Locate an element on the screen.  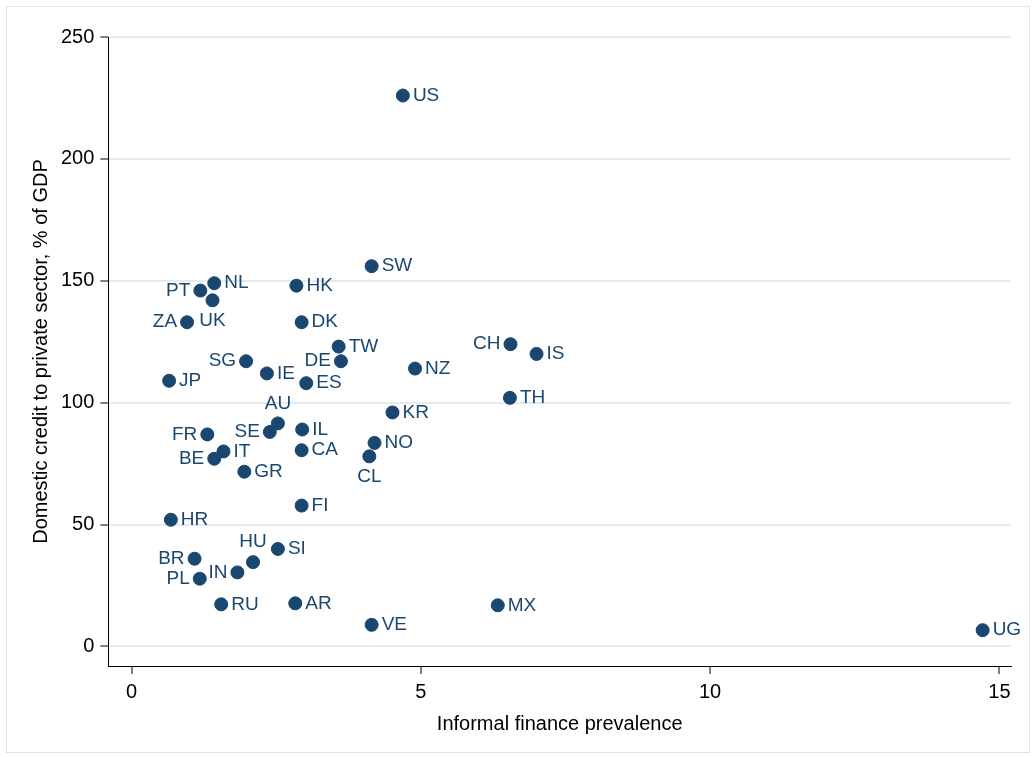
annotation: DK is located at coordinates (325, 321).